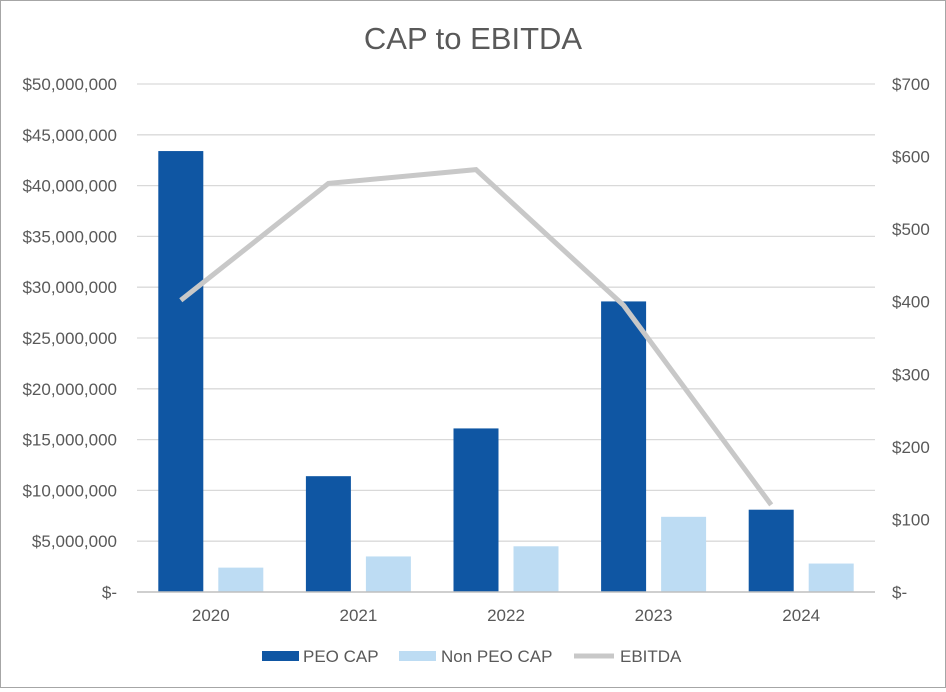 Image resolution: width=946 pixels, height=692 pixels. I want to click on non-peo-cap-bar-2023, so click(684, 554).